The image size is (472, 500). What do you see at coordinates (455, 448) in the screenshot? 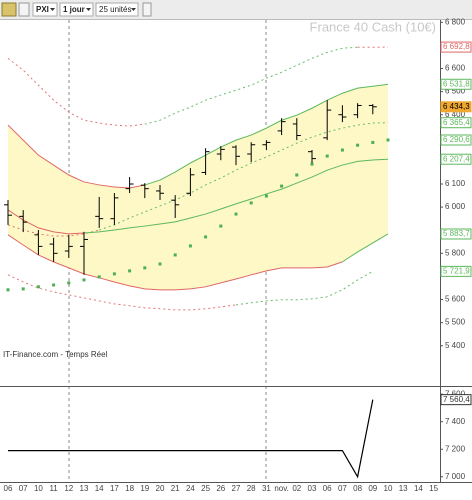
I see `y-tick-label: 7 200` at bounding box center [455, 448].